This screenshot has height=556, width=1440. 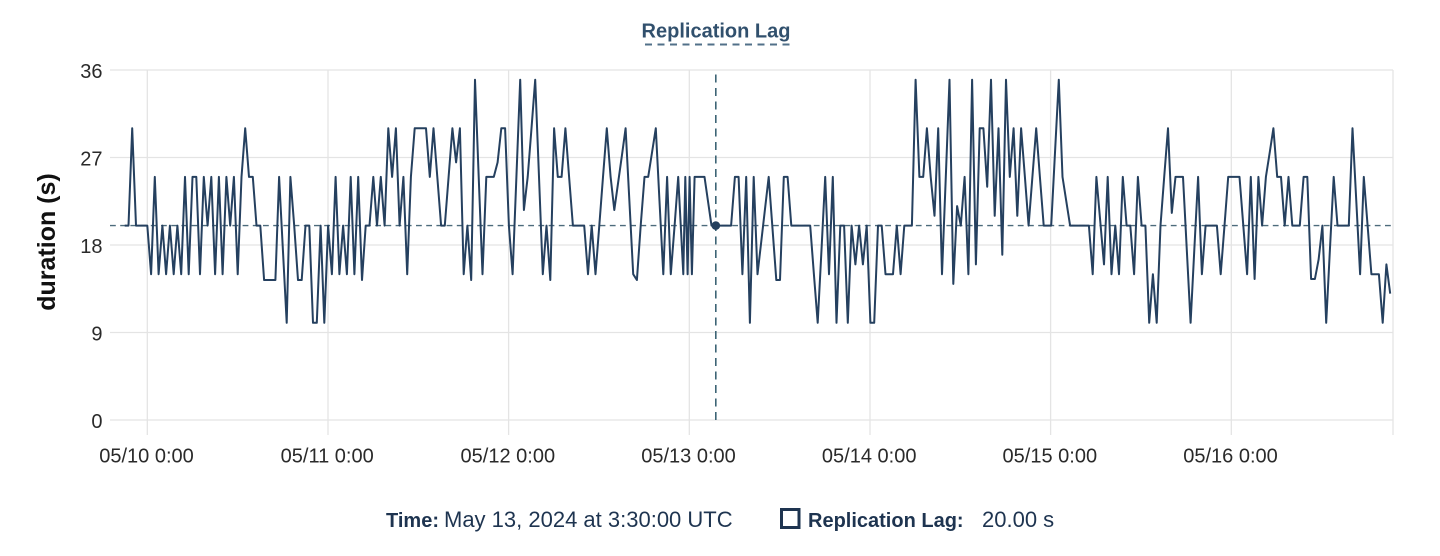 What do you see at coordinates (146, 457) in the screenshot?
I see `svg-text: 05/10 0:00` at bounding box center [146, 457].